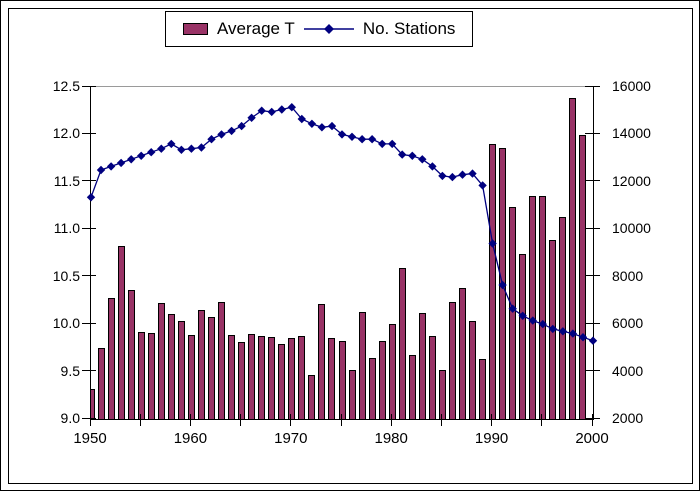 This screenshot has height=491, width=700. Describe the element at coordinates (291, 438) in the screenshot. I see `x-axis-label: 1970` at that location.